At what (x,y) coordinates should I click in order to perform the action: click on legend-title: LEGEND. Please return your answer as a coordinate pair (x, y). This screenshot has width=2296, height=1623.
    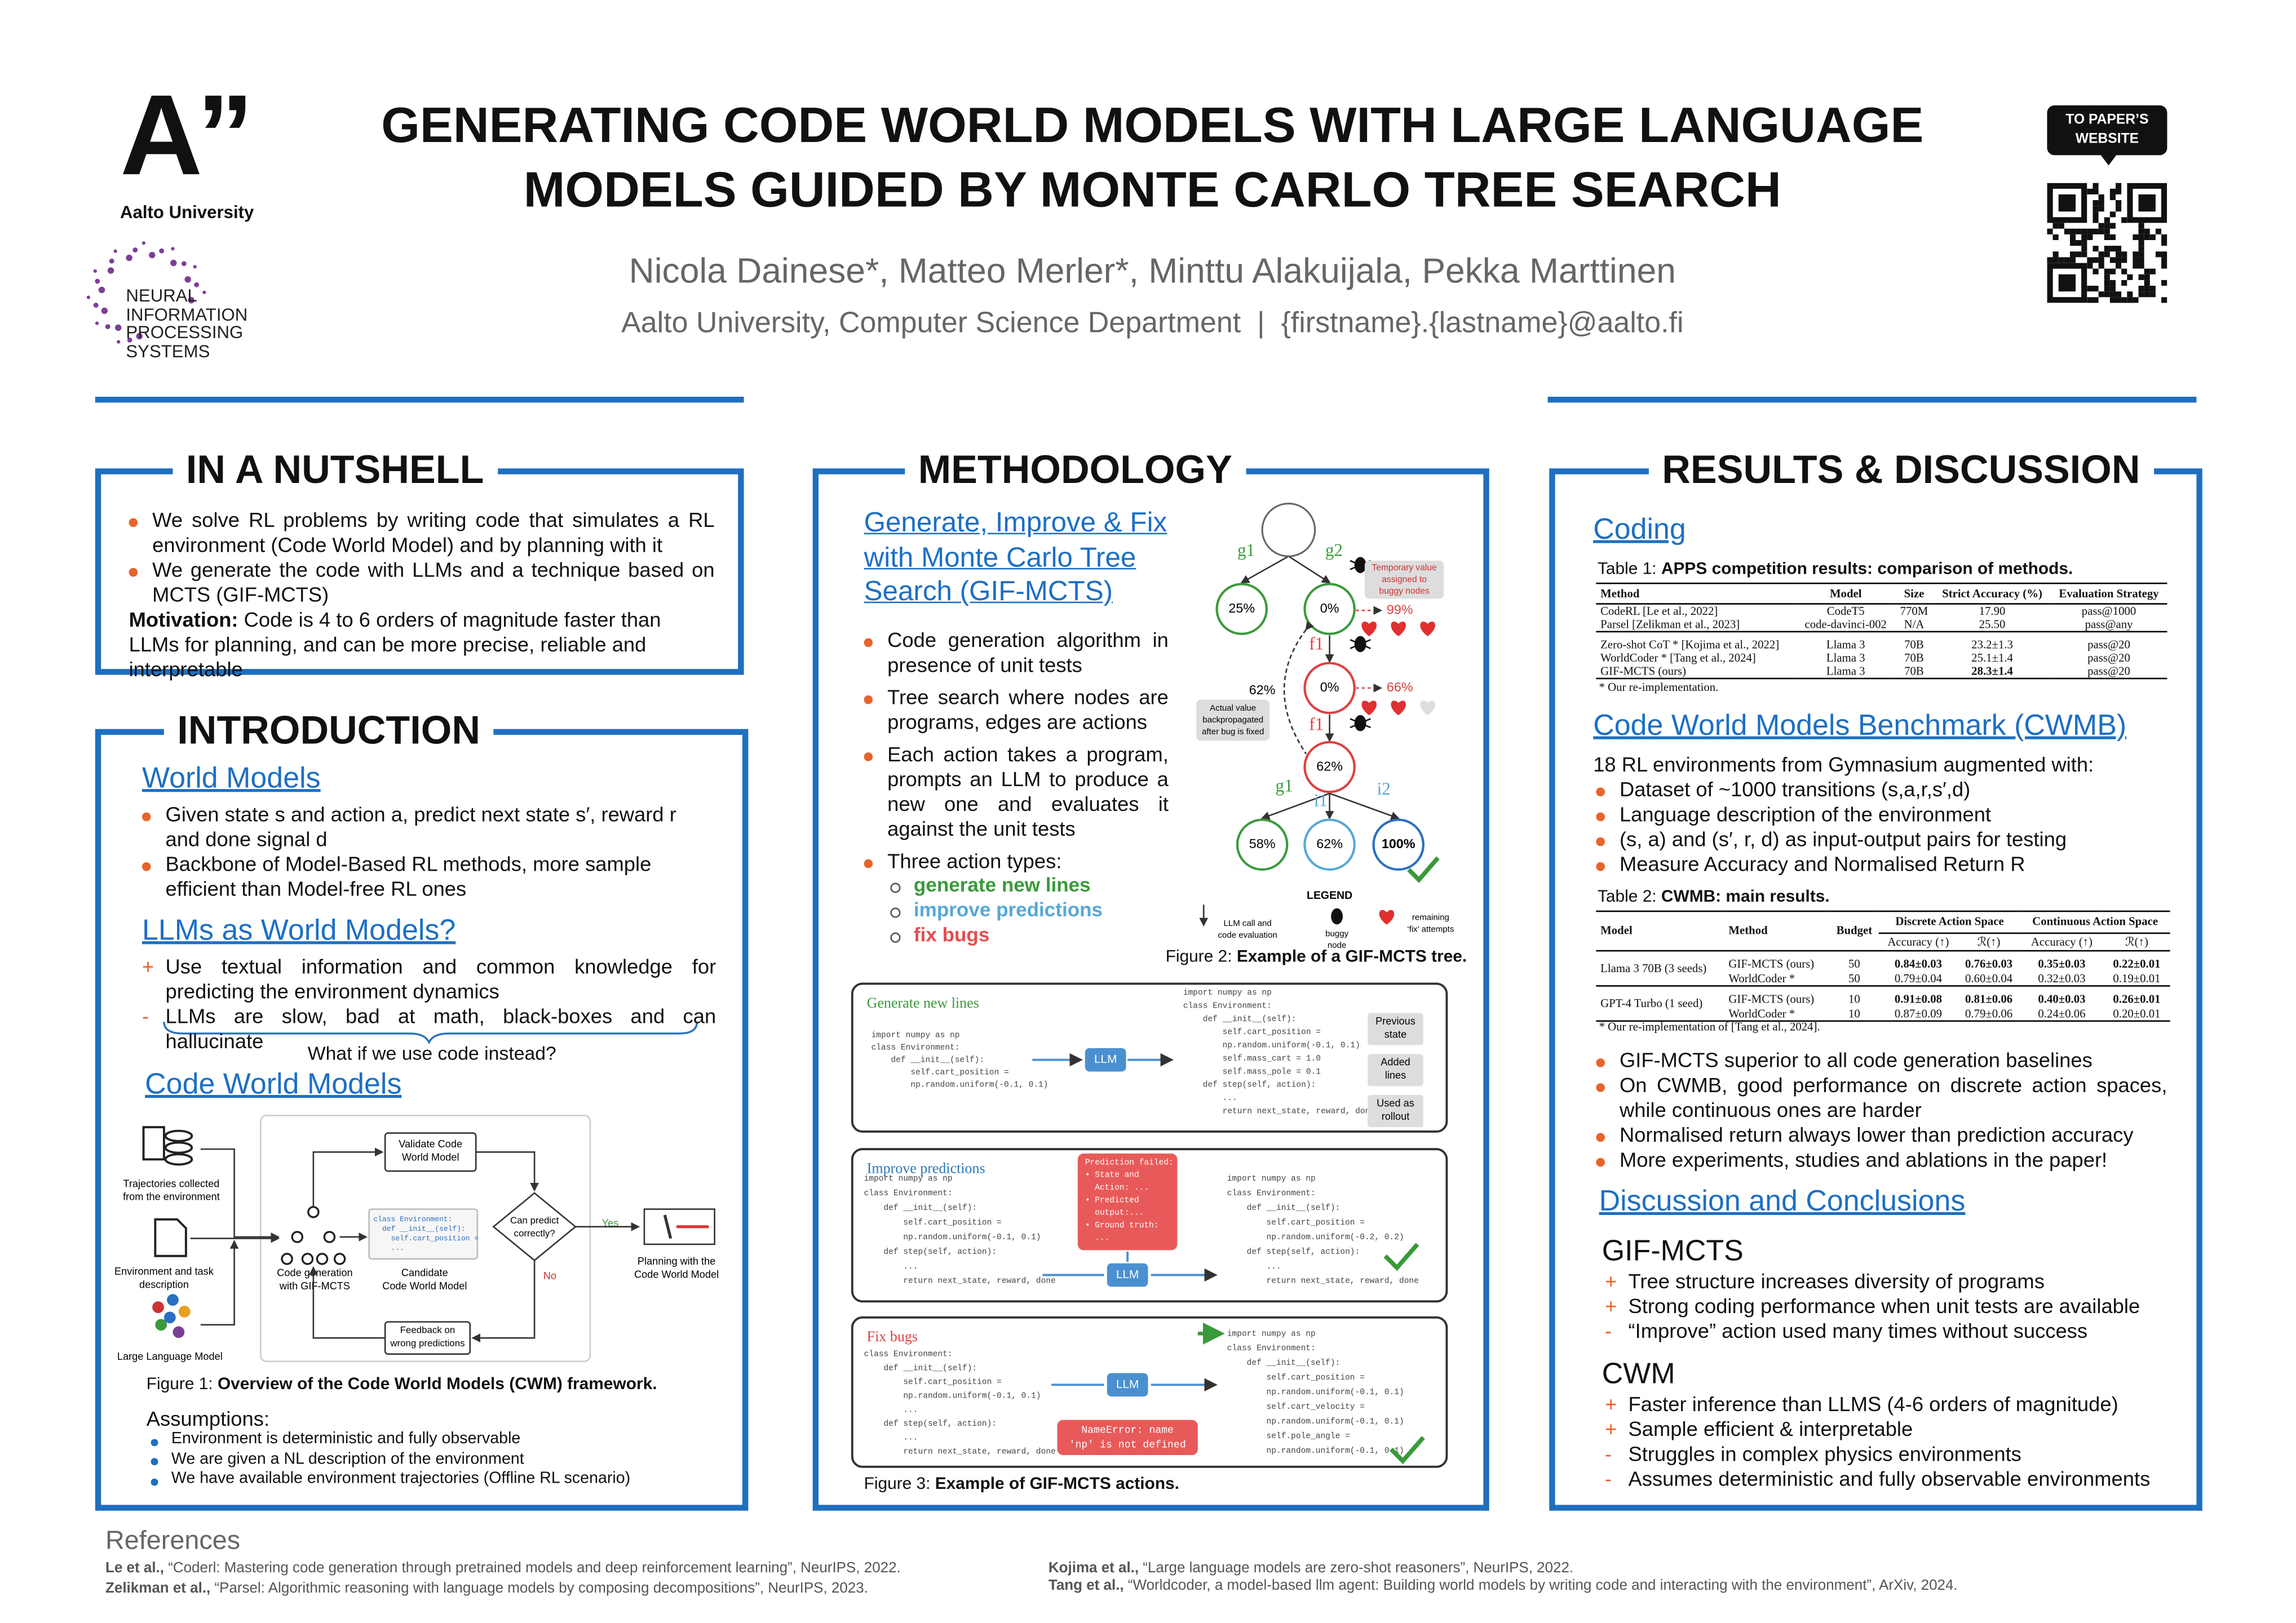
    Looking at the image, I should click on (1329, 896).